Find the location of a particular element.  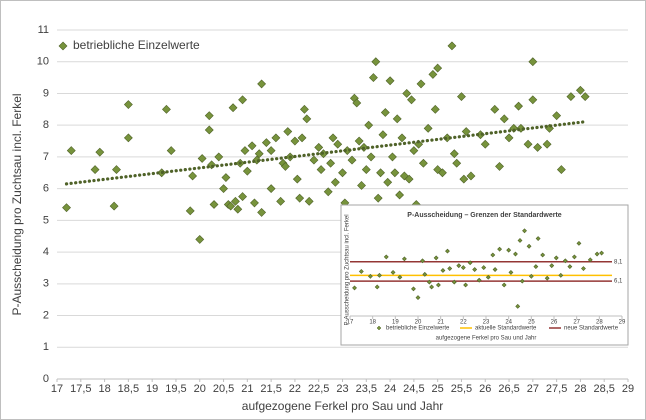

legend-label: betriebliche Einzelwerte is located at coordinates (136, 45).